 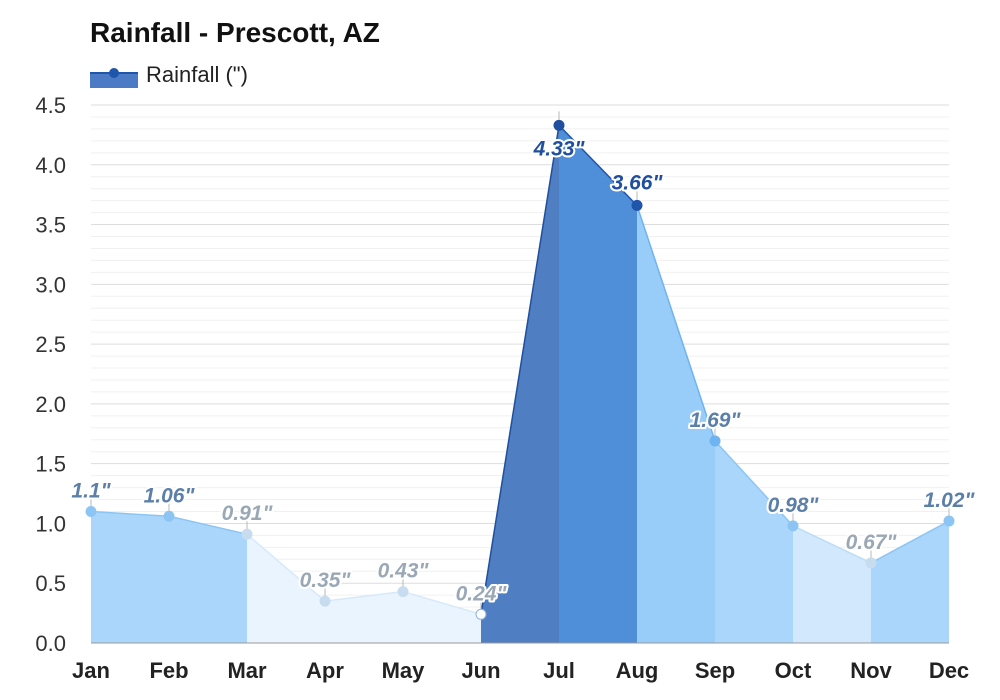 I want to click on area-segment-mar, so click(x=286, y=588).